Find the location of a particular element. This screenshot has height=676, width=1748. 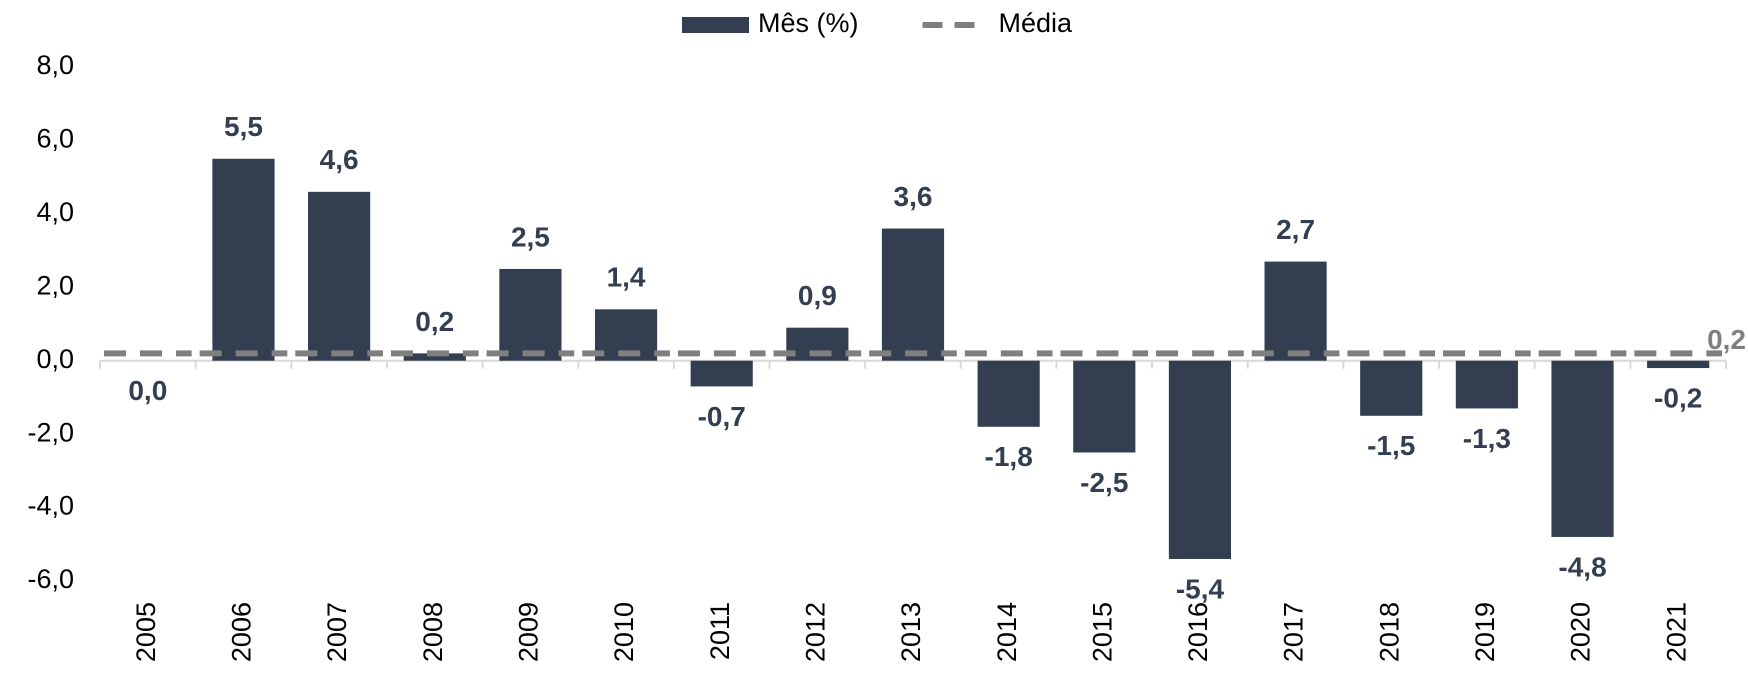

x-tick-label: 2005 is located at coordinates (146, 632).